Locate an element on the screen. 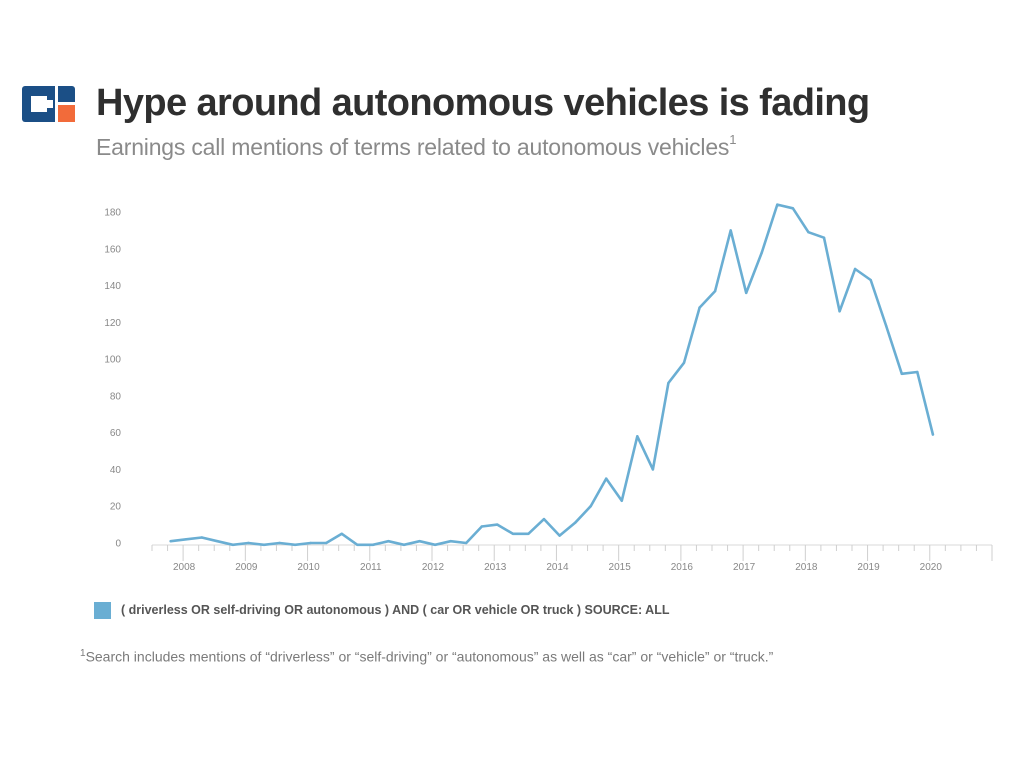 The width and height of the screenshot is (1024, 768). y-tick-label: 60 is located at coordinates (116, 433).